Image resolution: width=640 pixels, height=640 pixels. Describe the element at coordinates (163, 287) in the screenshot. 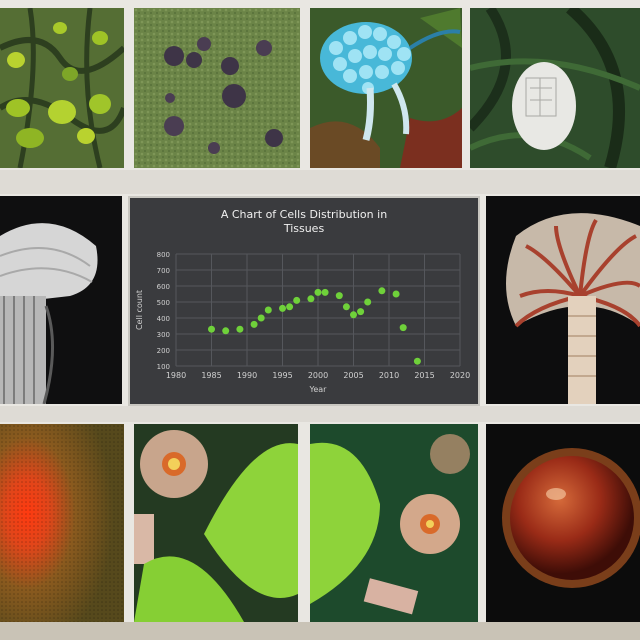

I see `y-tick-label: 600` at that location.